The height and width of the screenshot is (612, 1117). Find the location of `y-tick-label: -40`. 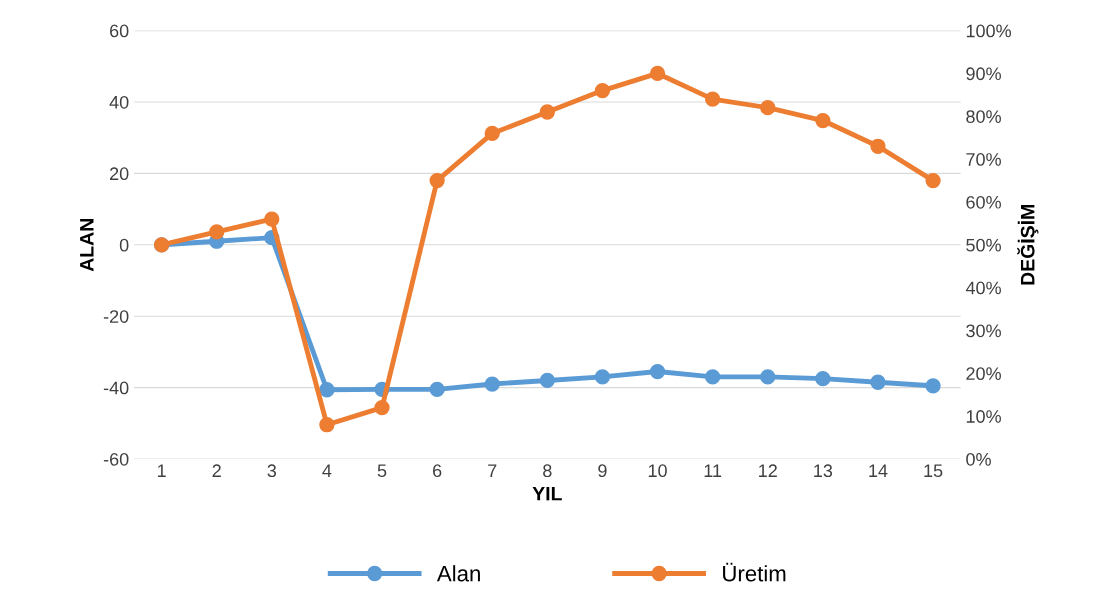

y-tick-label: -40 is located at coordinates (116, 388).